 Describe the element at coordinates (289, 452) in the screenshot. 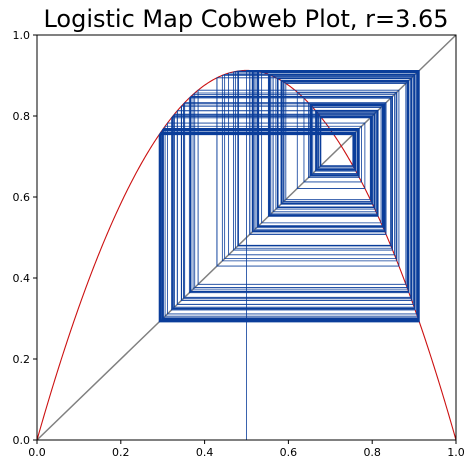

I see `x-tick-label: 0.6` at that location.